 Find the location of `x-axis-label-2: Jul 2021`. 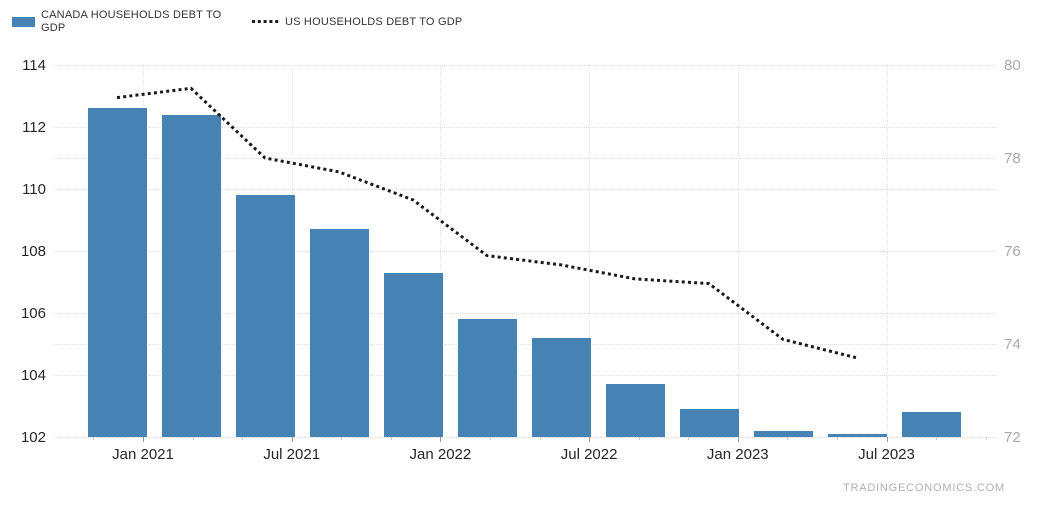

x-axis-label-2: Jul 2021 is located at coordinates (292, 454).